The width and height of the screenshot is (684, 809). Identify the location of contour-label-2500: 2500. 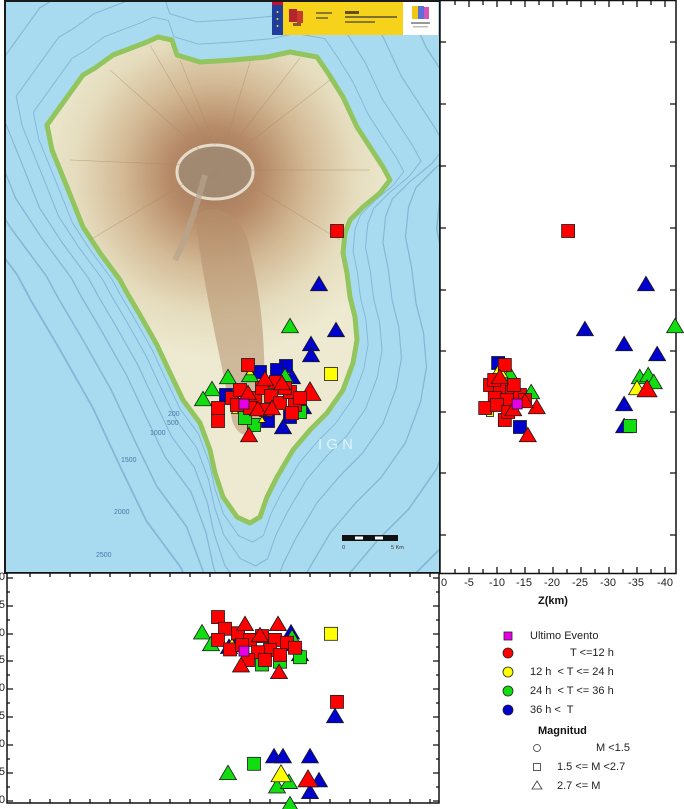
(104, 555).